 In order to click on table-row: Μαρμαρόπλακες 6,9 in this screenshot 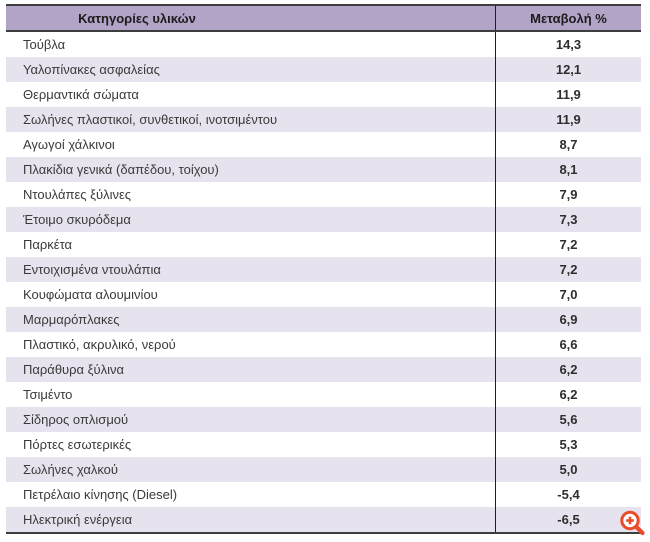, I will do `click(323, 319)`.